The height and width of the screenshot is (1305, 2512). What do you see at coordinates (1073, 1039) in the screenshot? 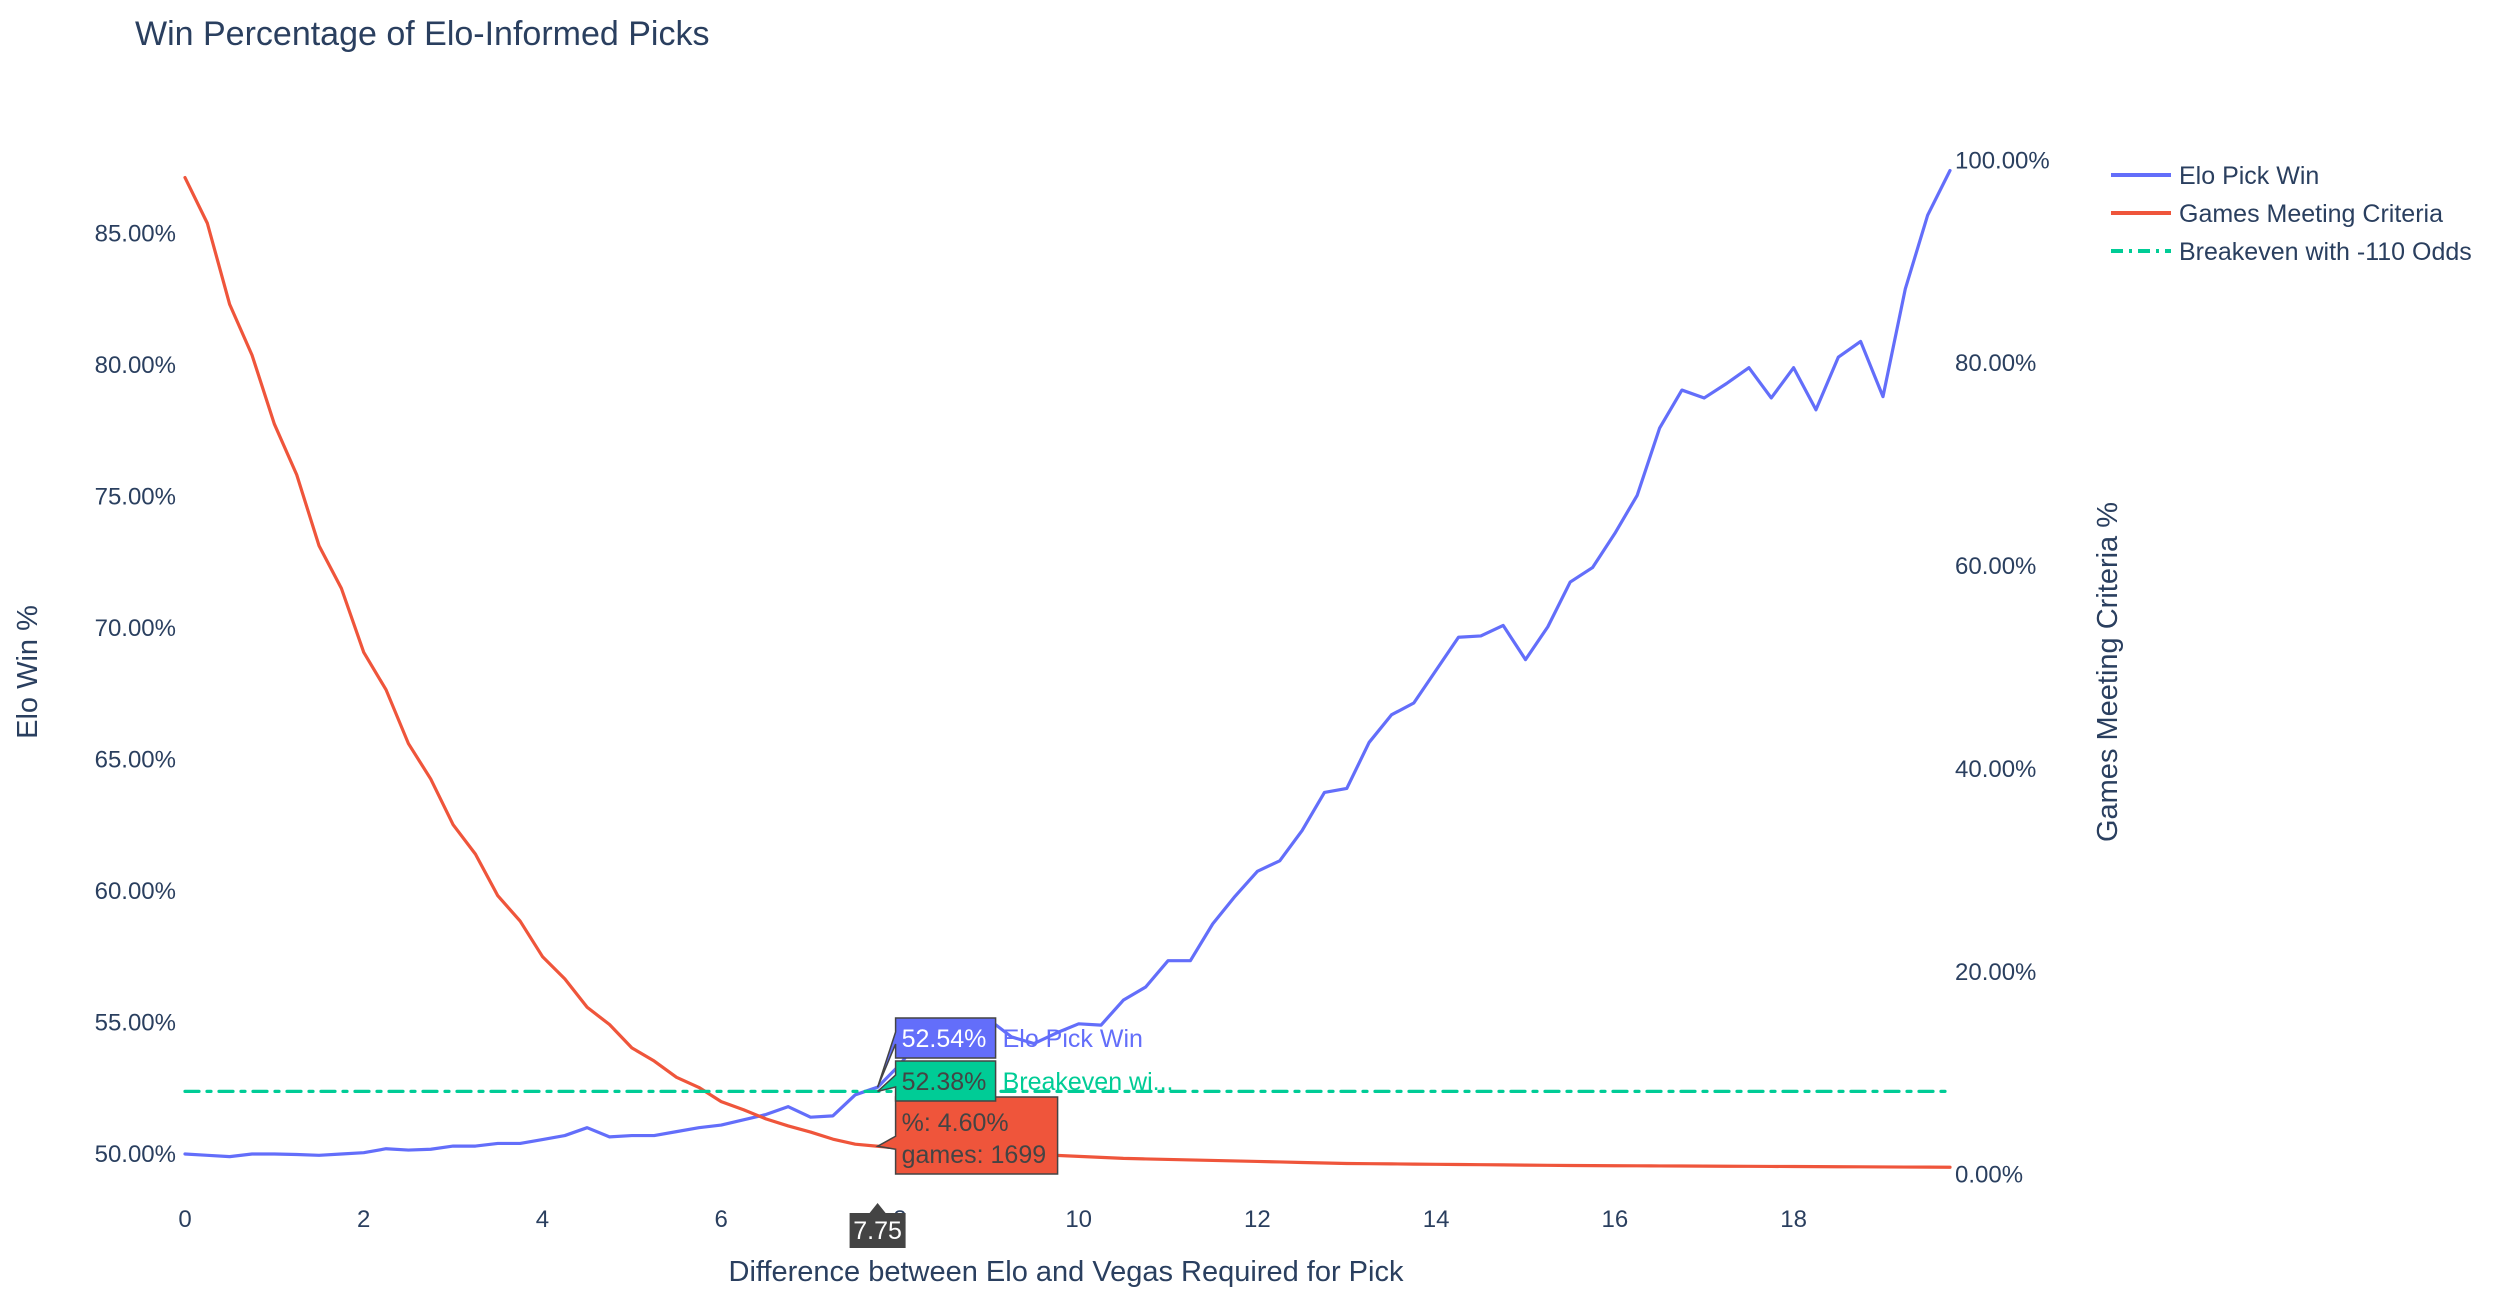
I see `hover-elo-label: Elo Pick Win` at bounding box center [1073, 1039].